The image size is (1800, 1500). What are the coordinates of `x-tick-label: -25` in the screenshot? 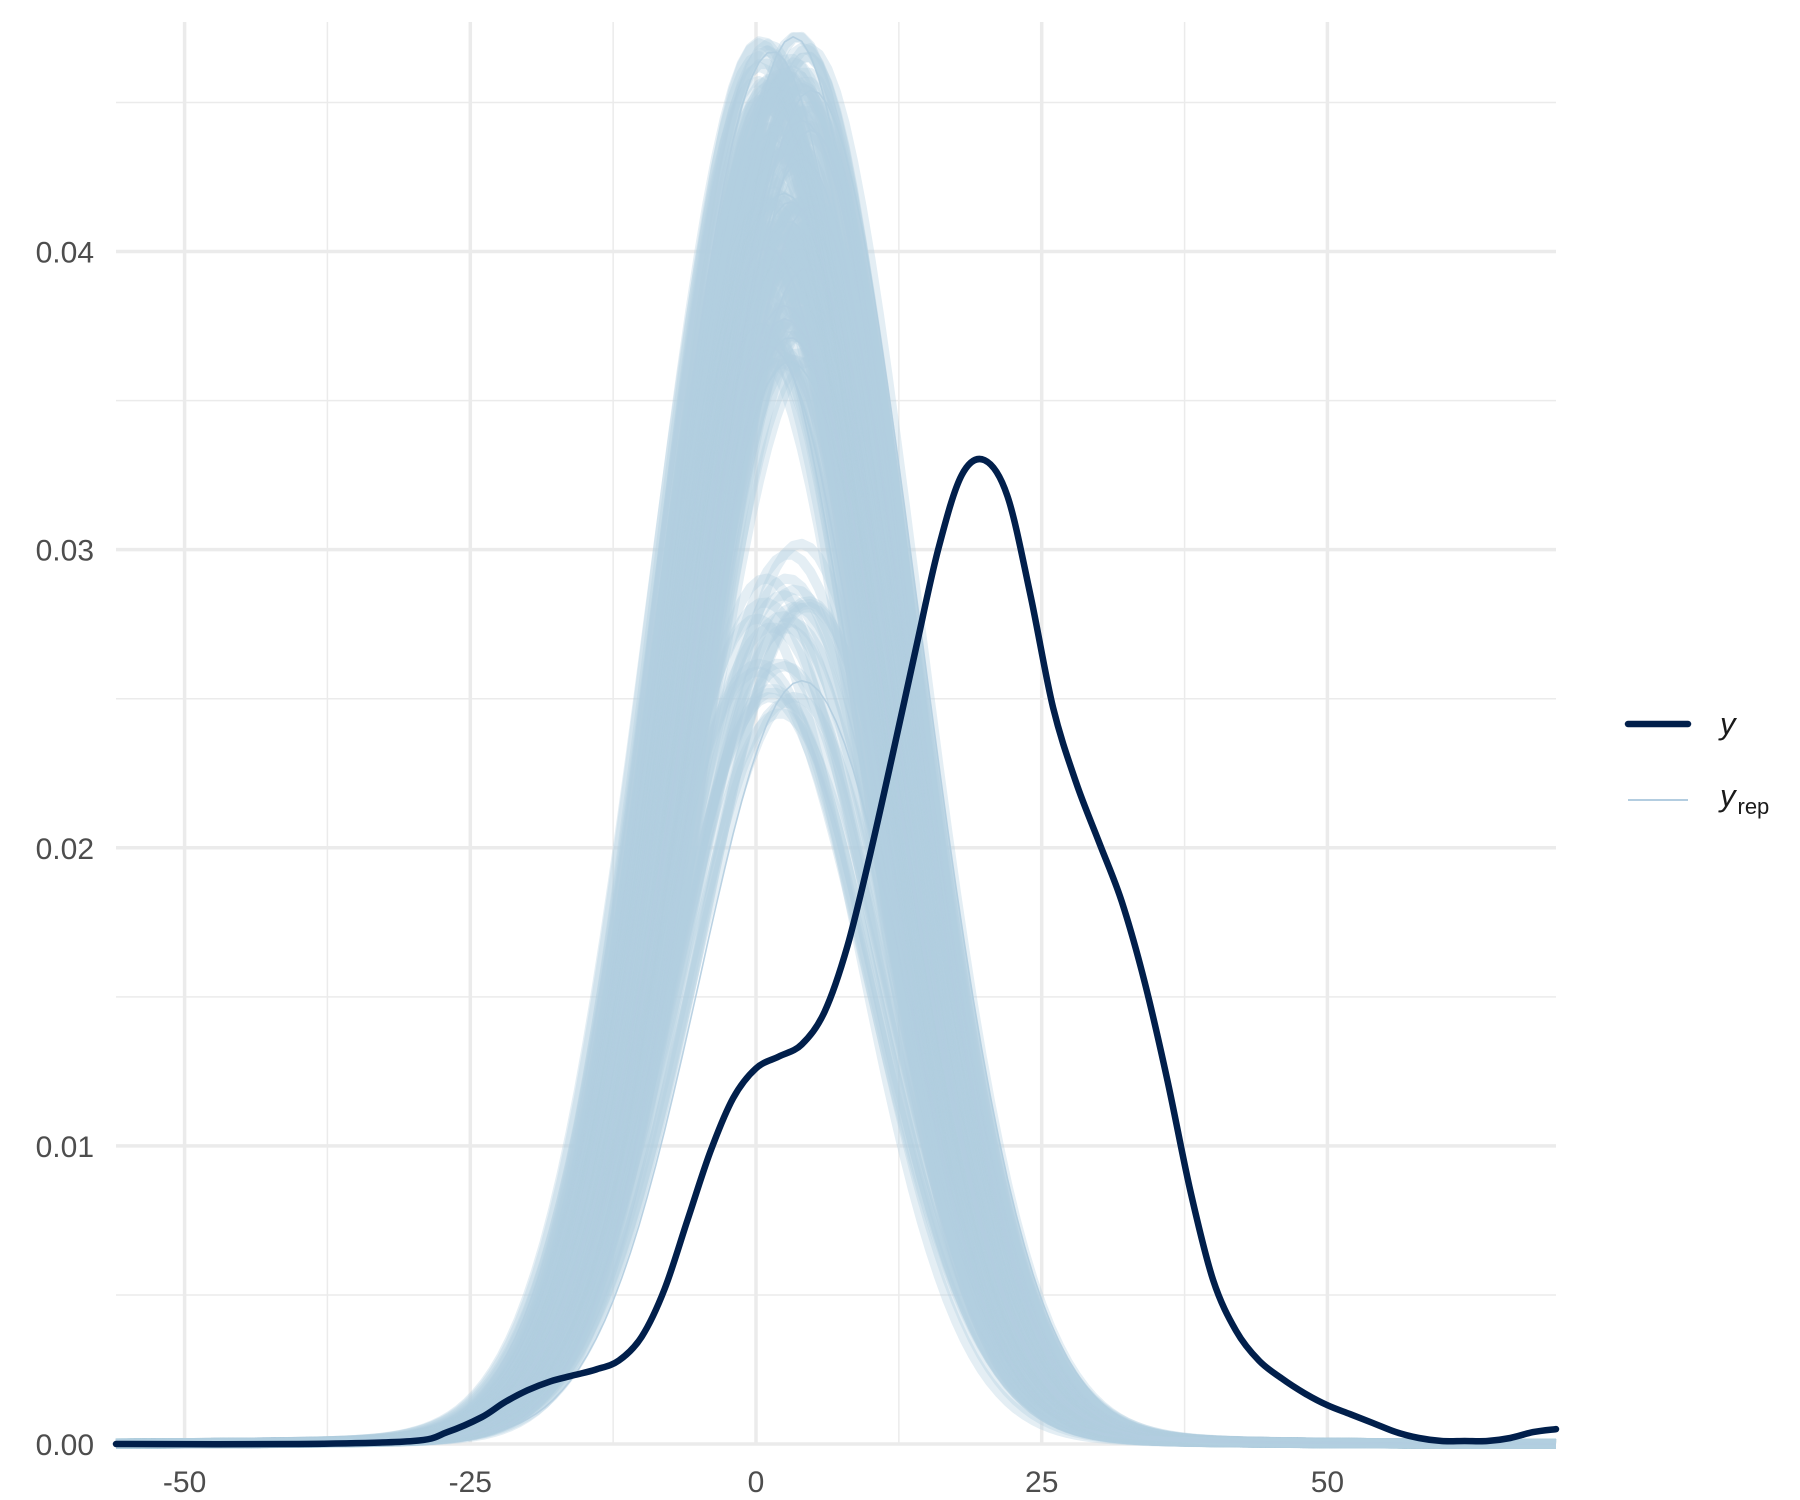 It's located at (470, 1482).